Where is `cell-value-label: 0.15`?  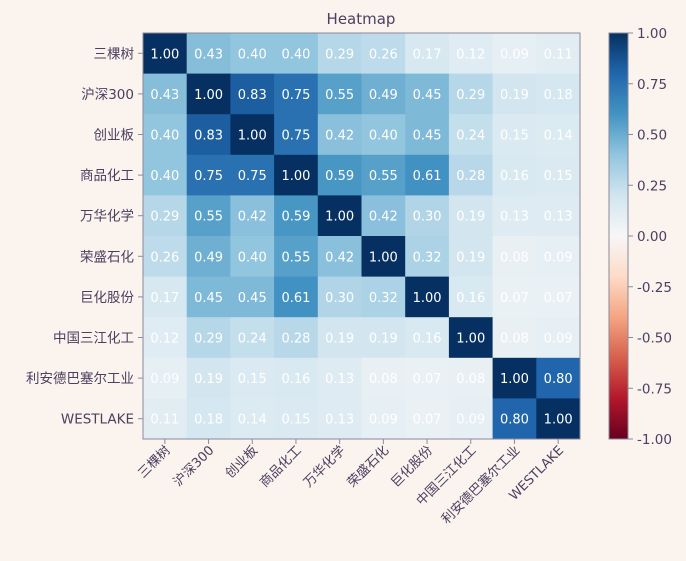 cell-value-label: 0.15 is located at coordinates (252, 379).